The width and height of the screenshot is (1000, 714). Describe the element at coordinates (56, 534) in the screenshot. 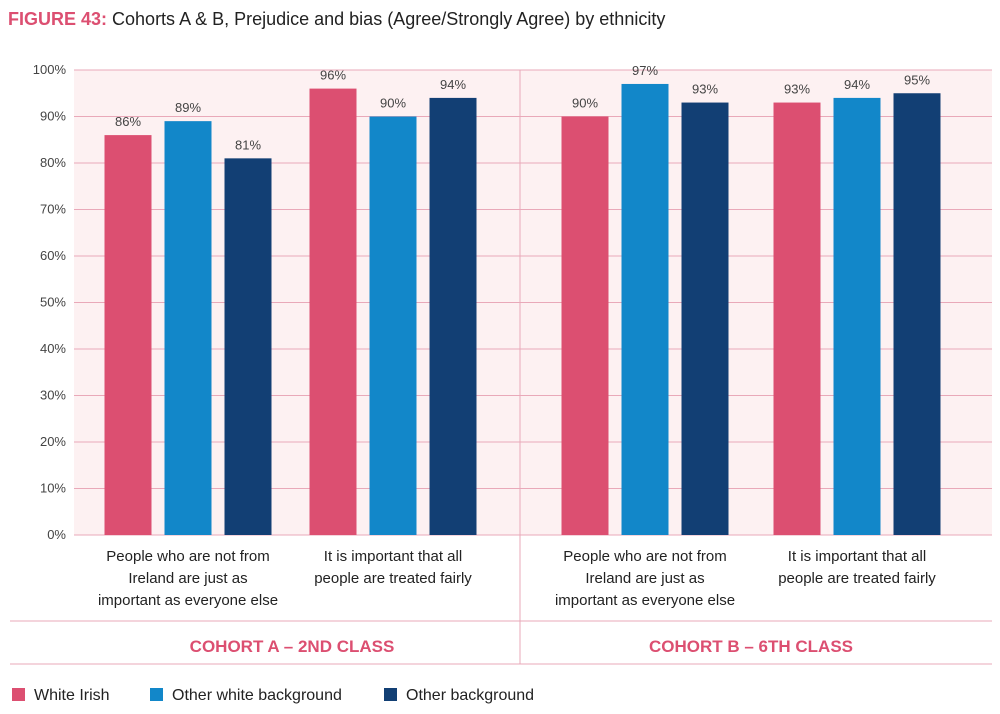

I see `y-tick-label: 0%` at that location.